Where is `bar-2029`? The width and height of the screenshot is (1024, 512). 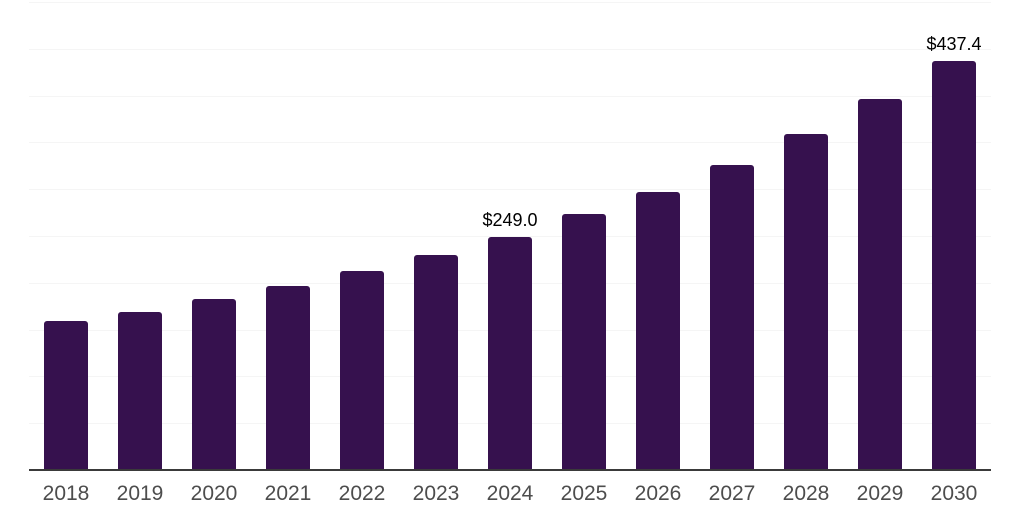 bar-2029 is located at coordinates (880, 284).